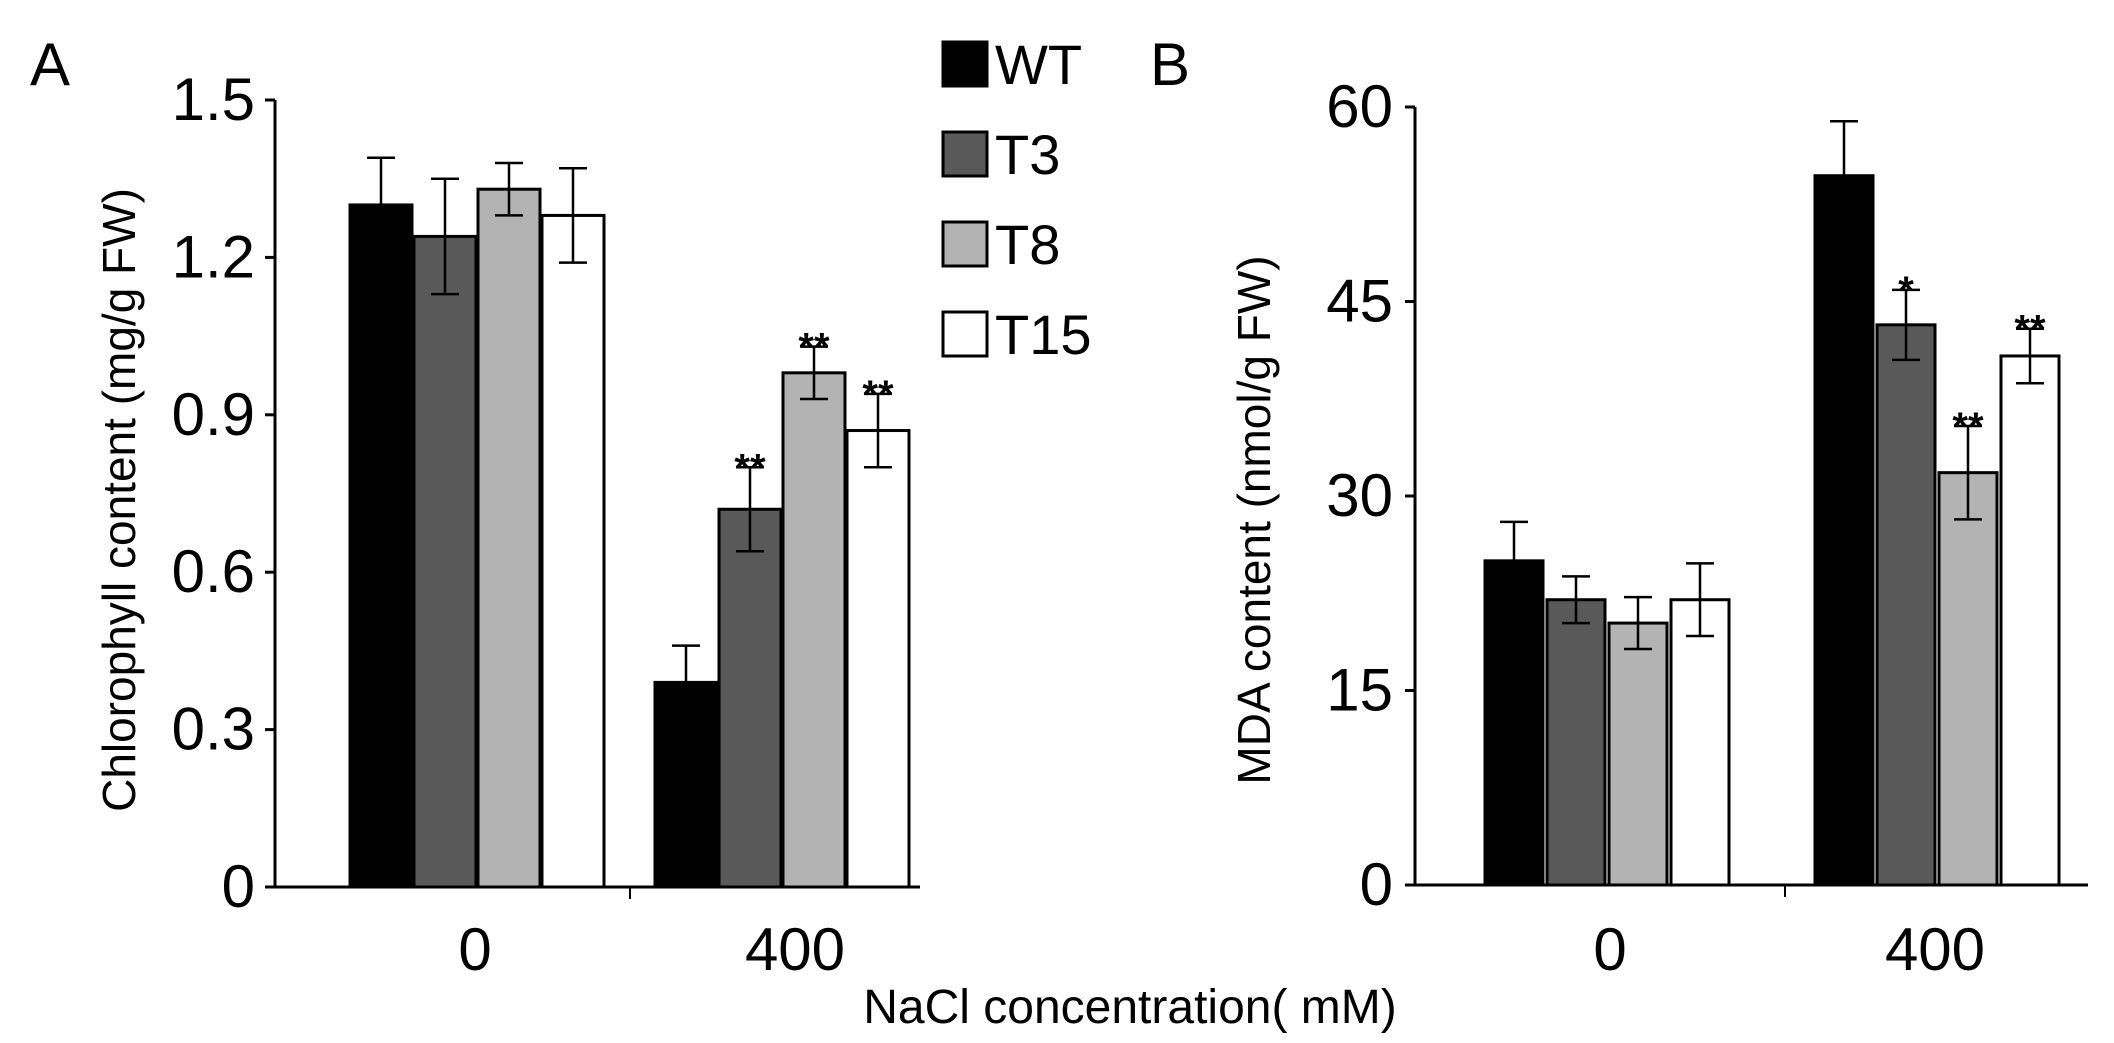  Describe the element at coordinates (1359, 301) in the screenshot. I see `y-tick-label: 45` at that location.